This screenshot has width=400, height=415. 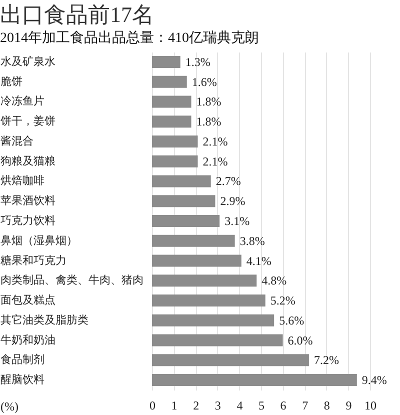 What do you see at coordinates (129, 38) in the screenshot?
I see `chart-subtitle: 2014年加工食品出品总量：410亿瑞典克朗` at bounding box center [129, 38].